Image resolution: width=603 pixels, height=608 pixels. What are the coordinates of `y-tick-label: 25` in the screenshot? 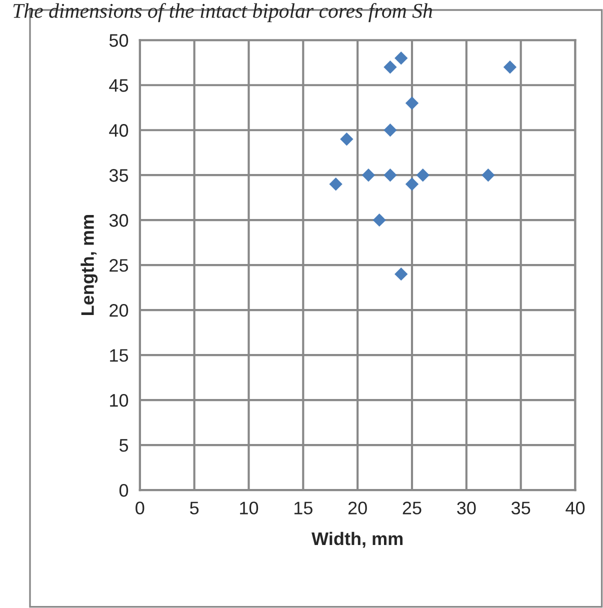 It's located at (119, 265).